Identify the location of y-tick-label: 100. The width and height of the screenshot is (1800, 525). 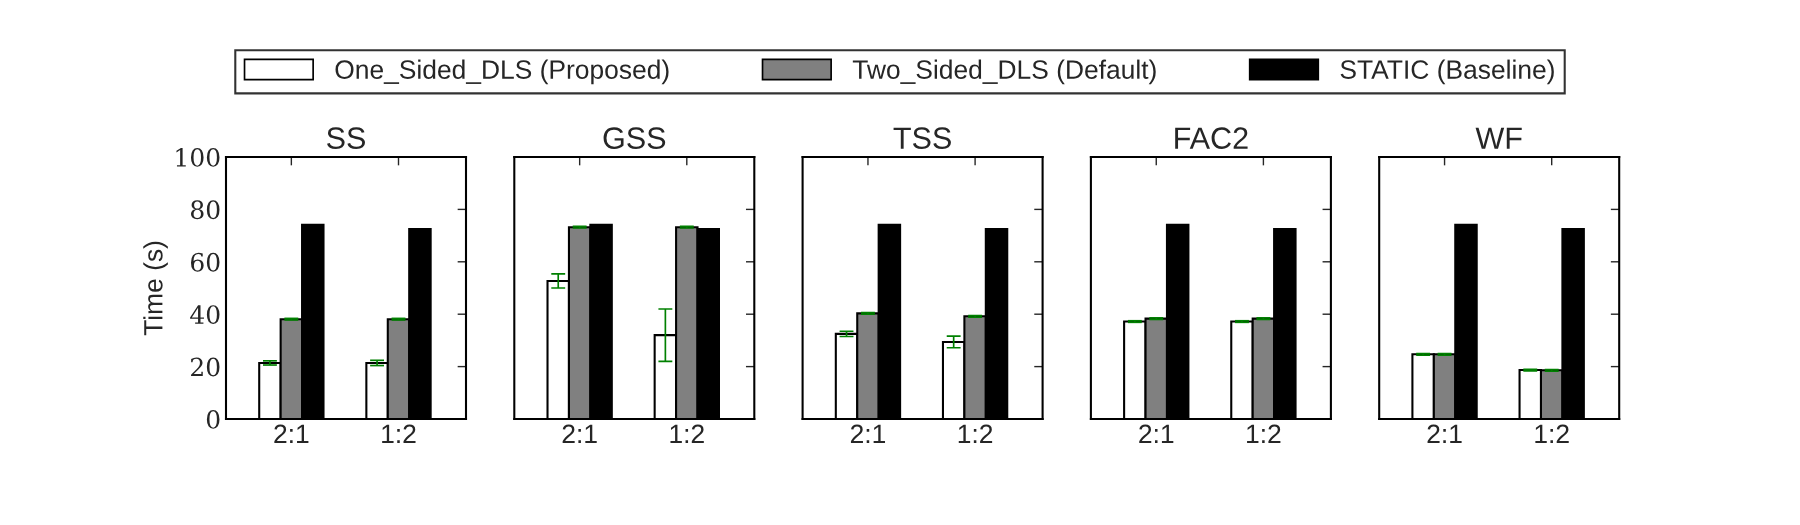
(198, 157).